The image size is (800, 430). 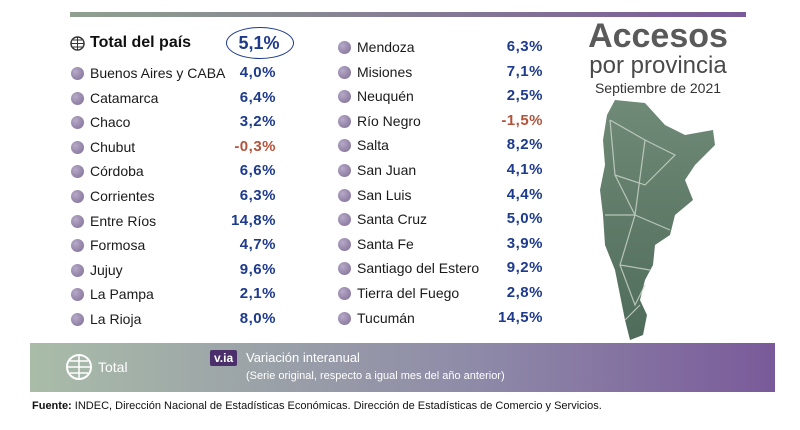 What do you see at coordinates (224, 358) in the screenshot?
I see `legend-badge: v.ia` at bounding box center [224, 358].